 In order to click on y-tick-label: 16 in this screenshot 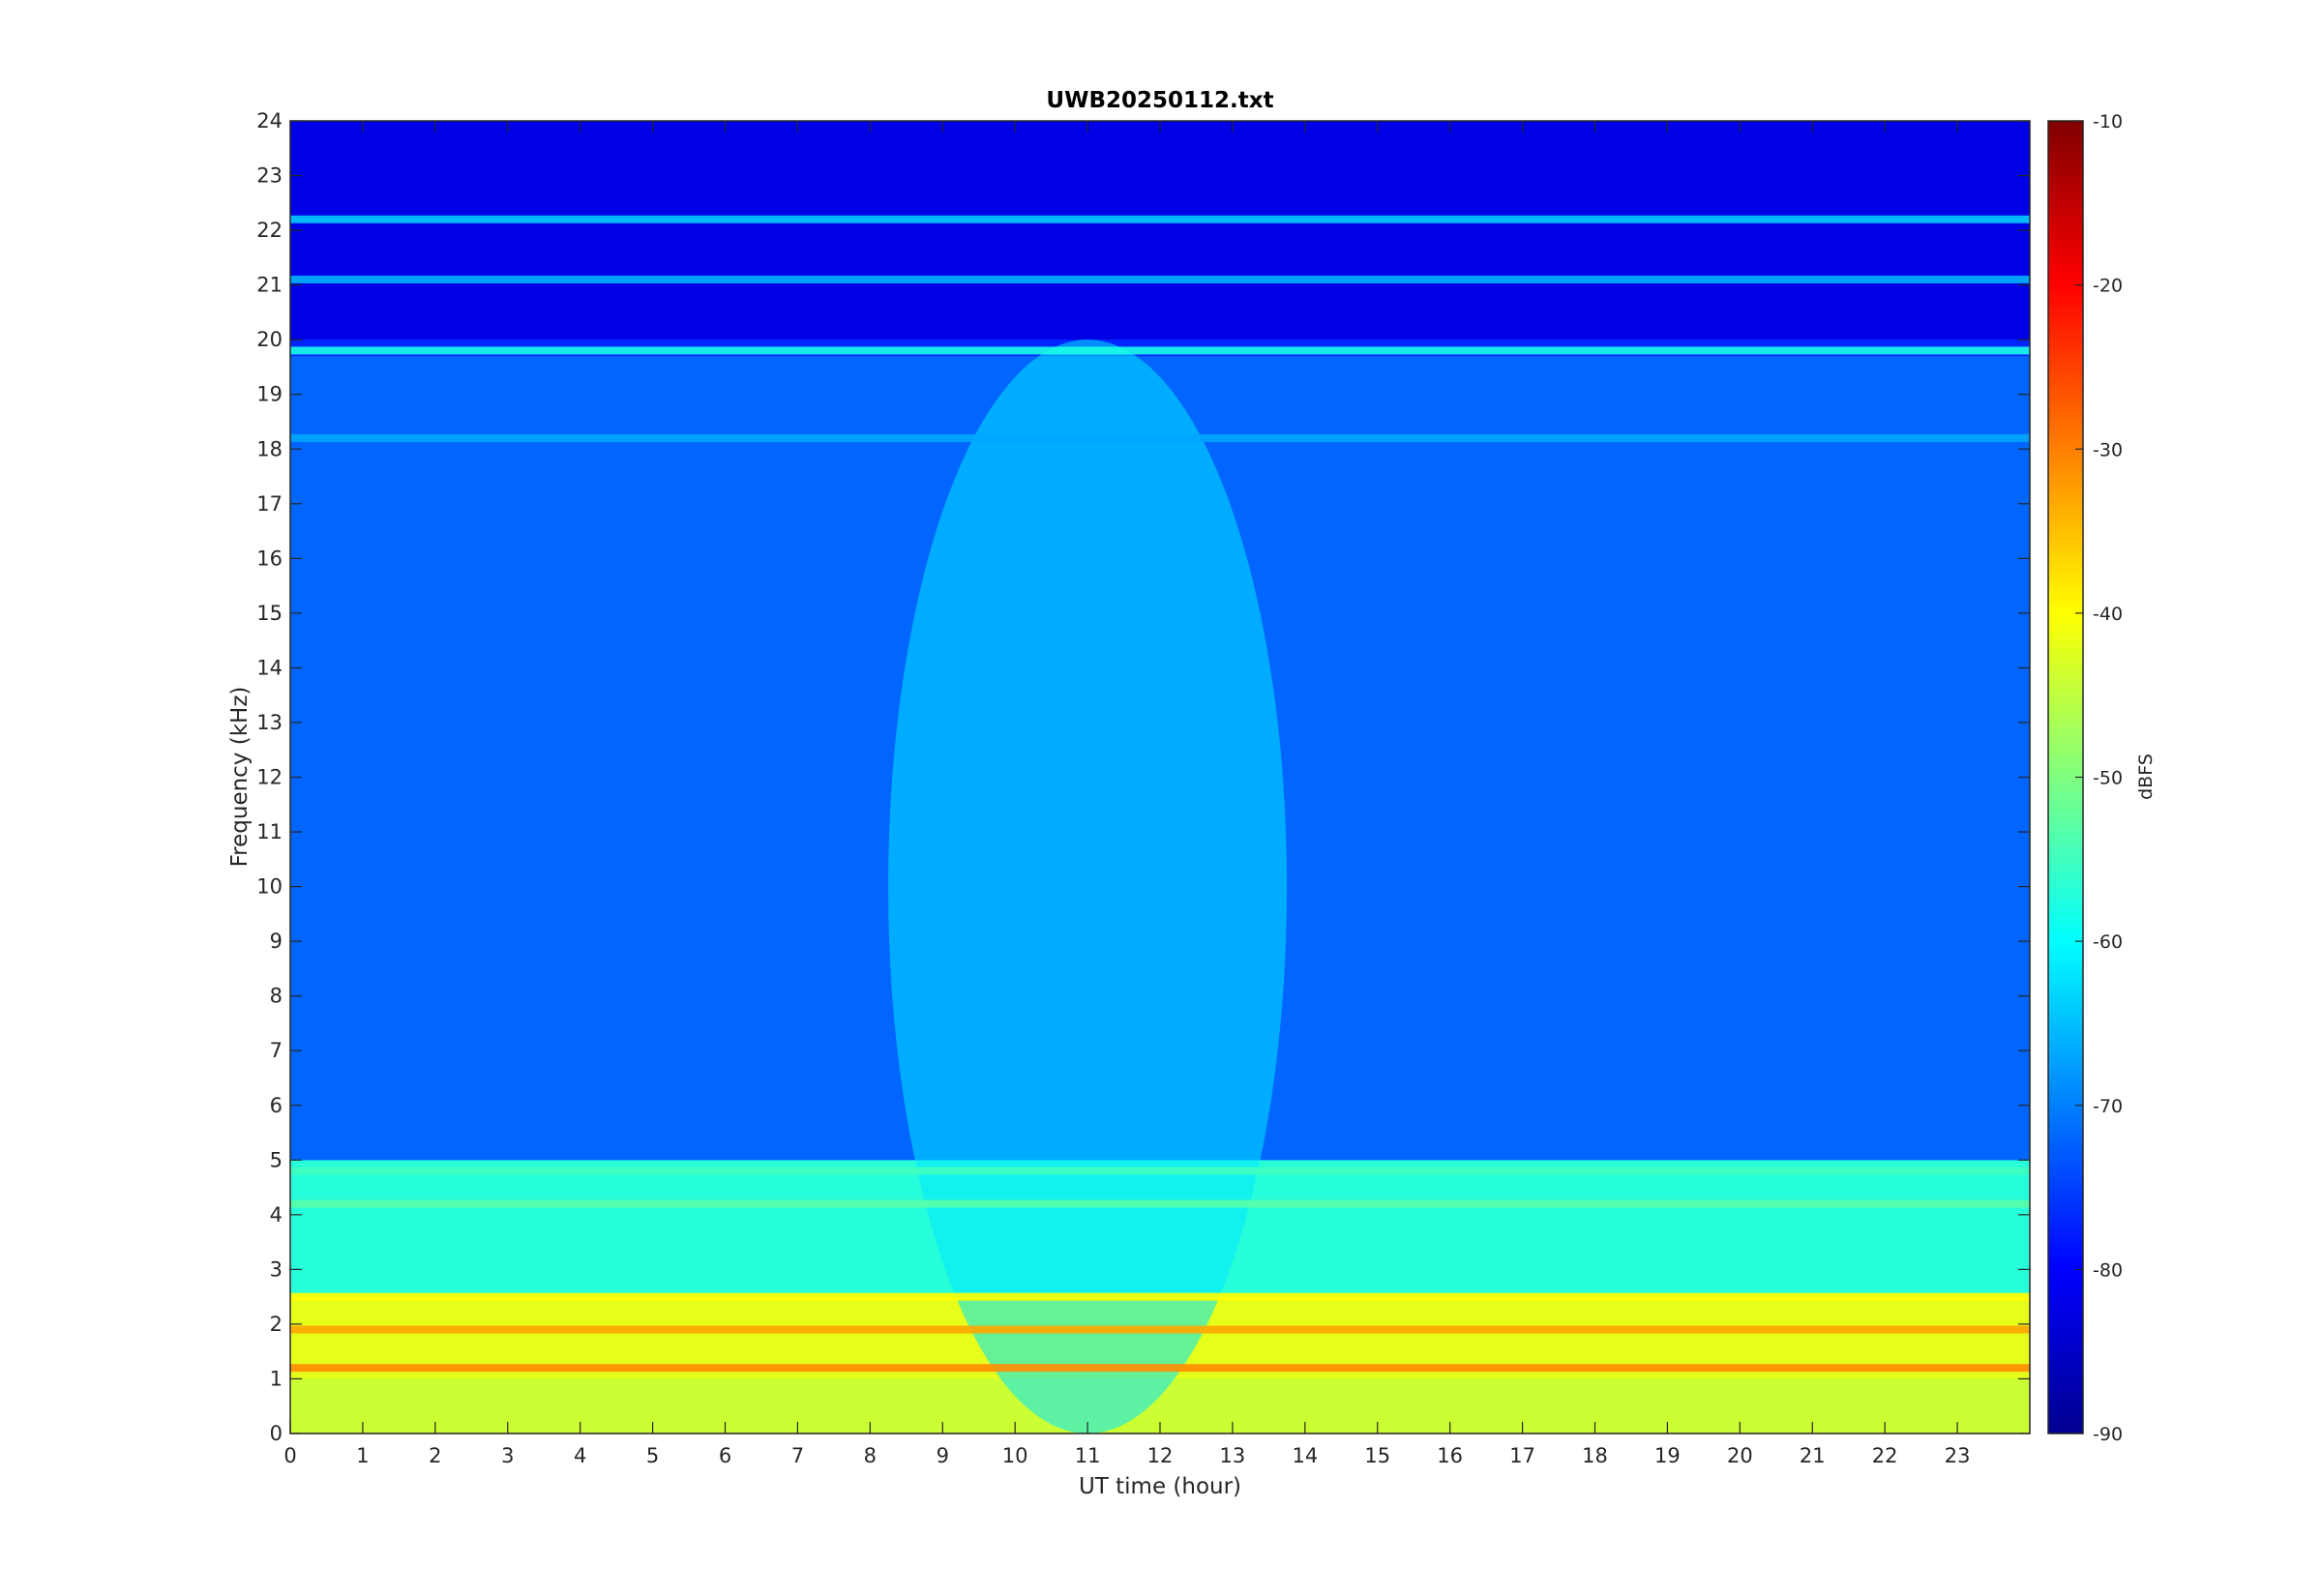, I will do `click(269, 558)`.